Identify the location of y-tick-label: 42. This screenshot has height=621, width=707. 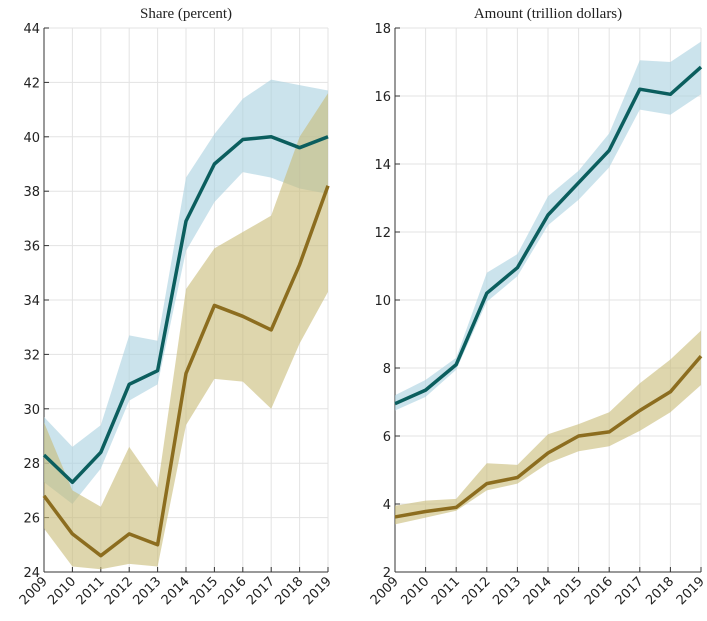
(31, 83).